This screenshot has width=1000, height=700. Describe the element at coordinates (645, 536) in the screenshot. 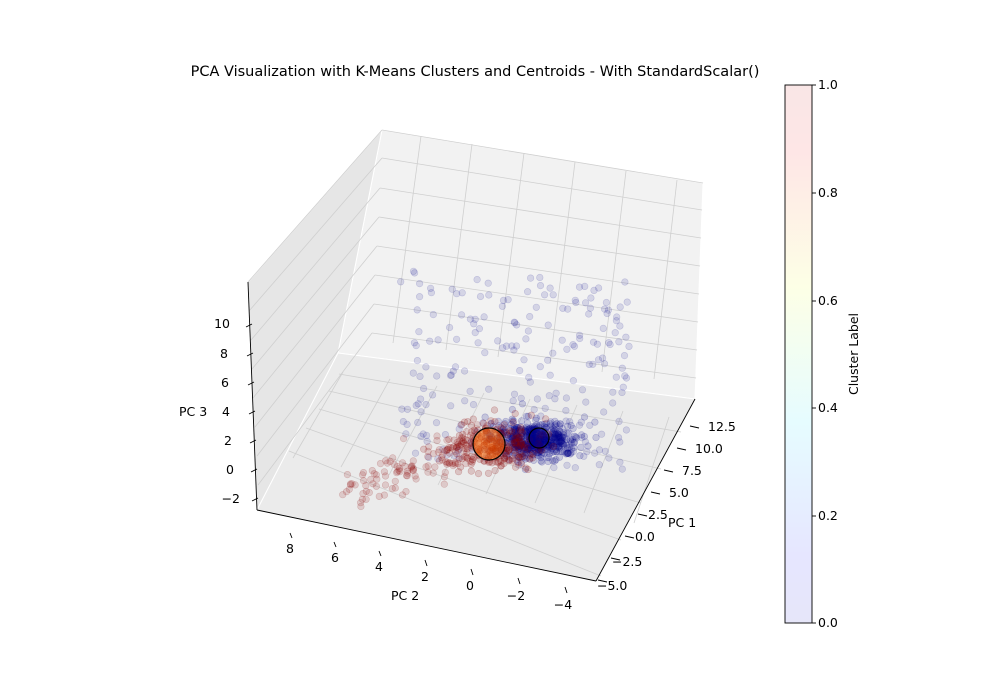

I see `x-tick-label: 0.0` at that location.